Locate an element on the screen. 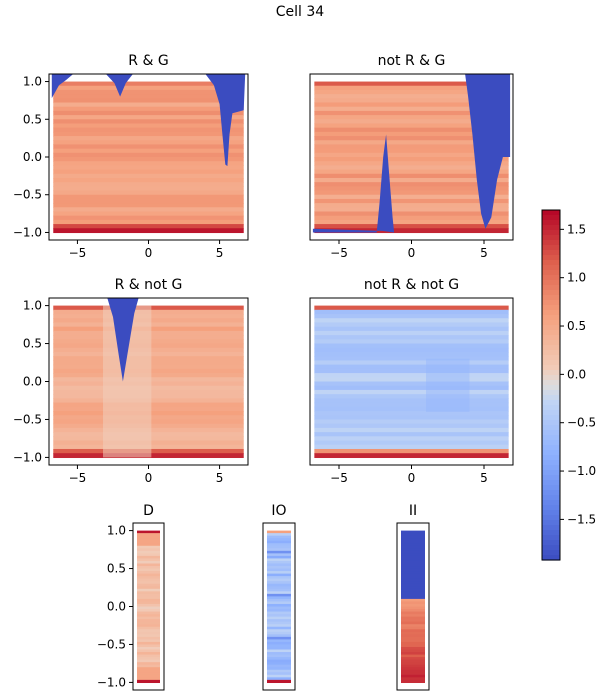 This screenshot has height=700, width=600. figure-title: Cell 34 is located at coordinates (300, 12).